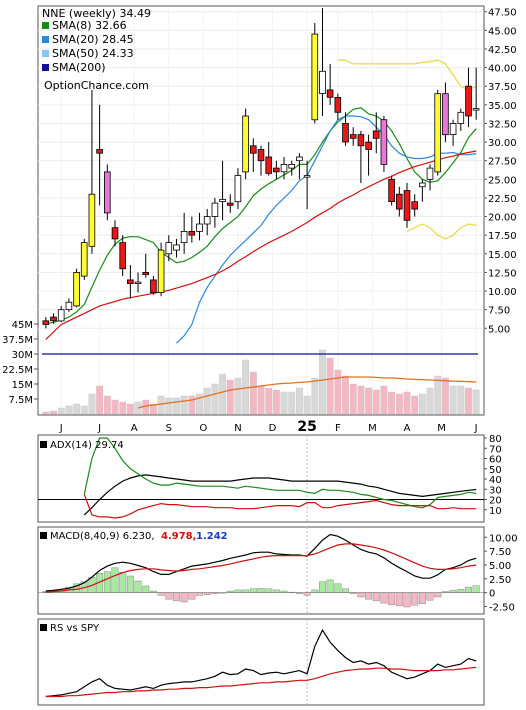 The image size is (526, 710). I want to click on line-rs, so click(261, 663).